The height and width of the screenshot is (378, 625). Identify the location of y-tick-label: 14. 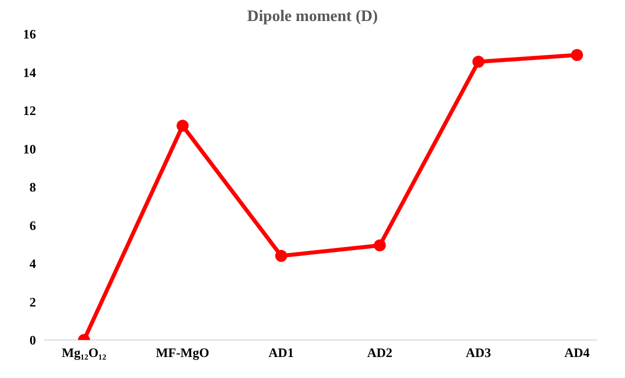
(29, 72).